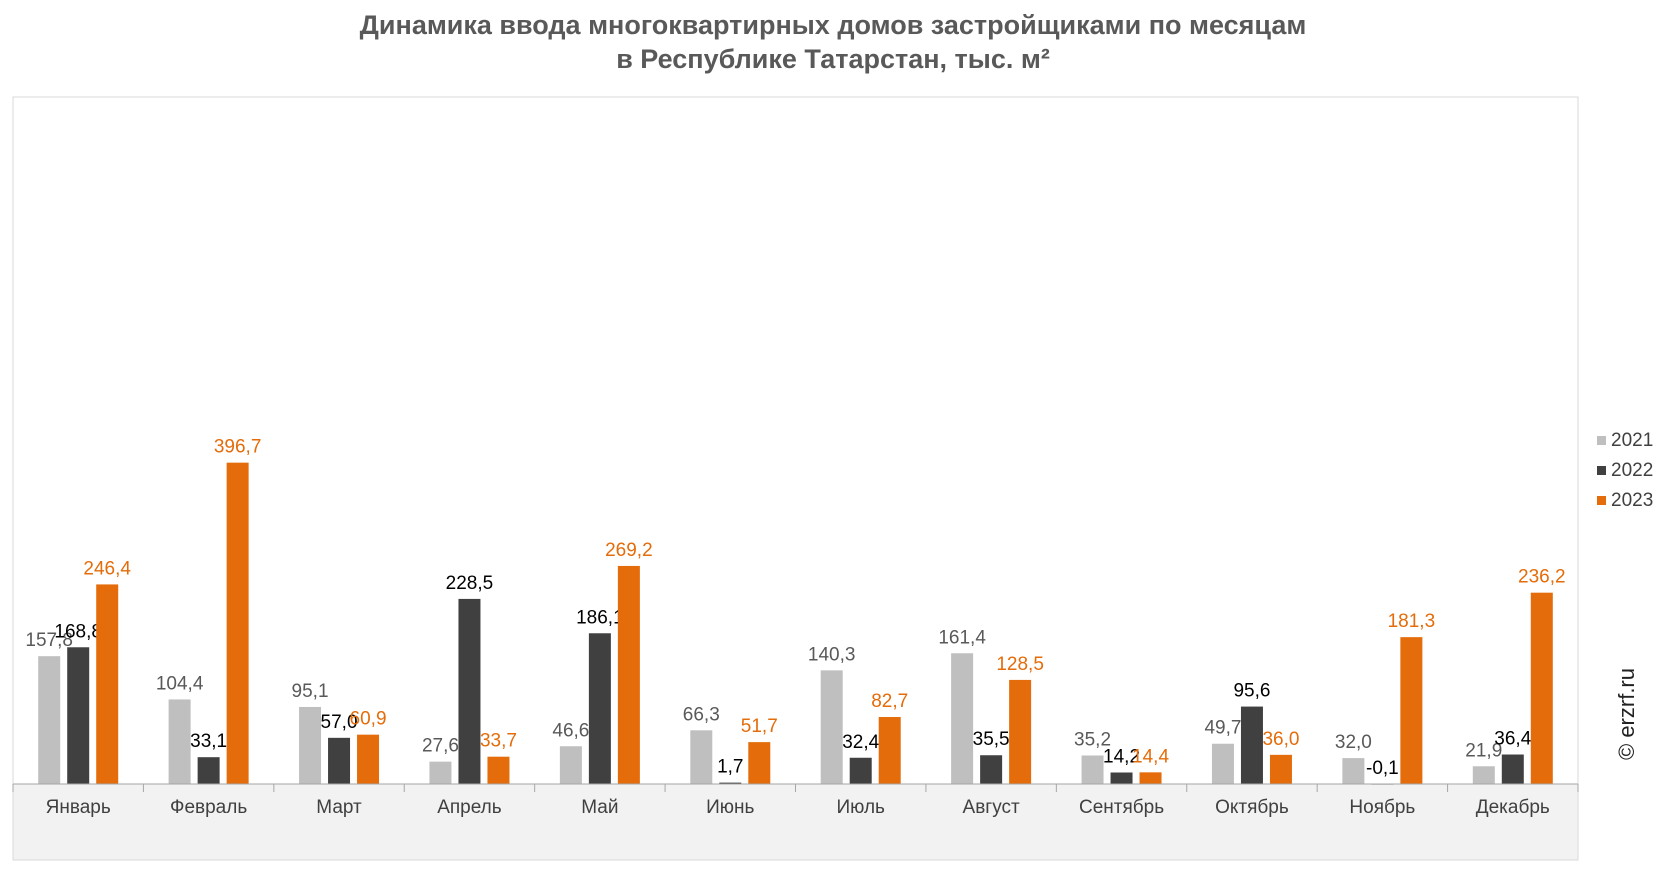 This screenshot has height=872, width=1666. Describe the element at coordinates (1601, 470) in the screenshot. I see `legend-swatch-2022` at that location.